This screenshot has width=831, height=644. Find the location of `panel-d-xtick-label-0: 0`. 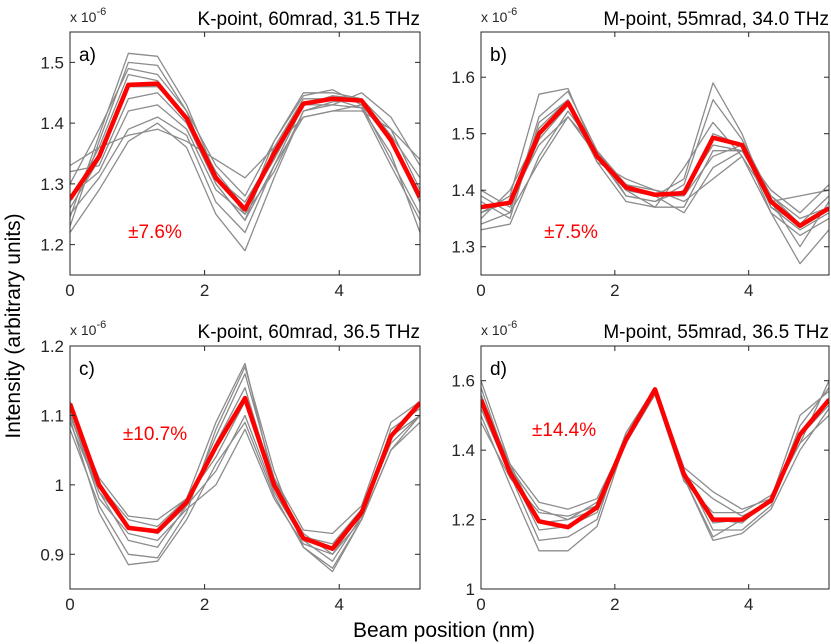

panel-d-xtick-label-0: 0 is located at coordinates (480, 604).